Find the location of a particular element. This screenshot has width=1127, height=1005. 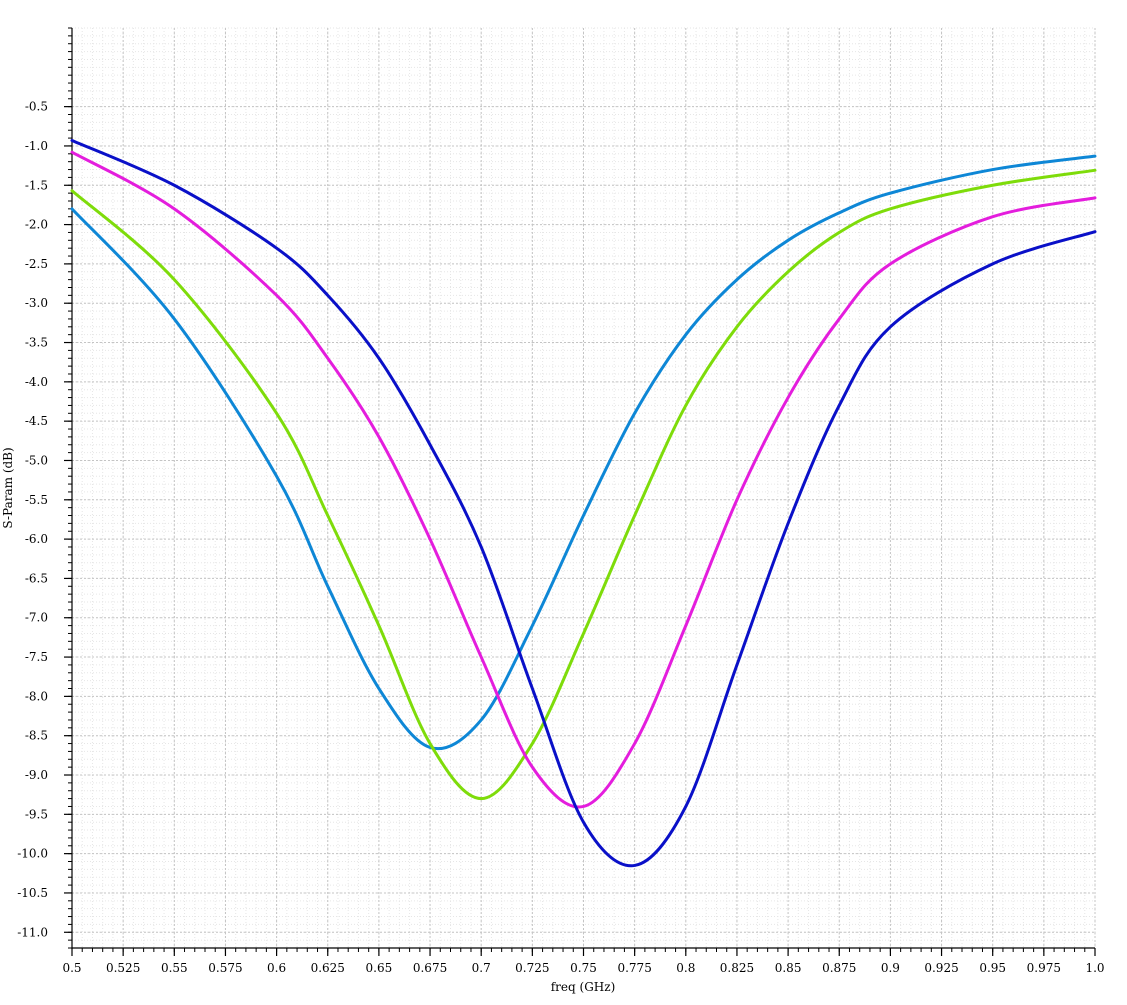

x-tick-label: 0.75 is located at coordinates (583, 968).